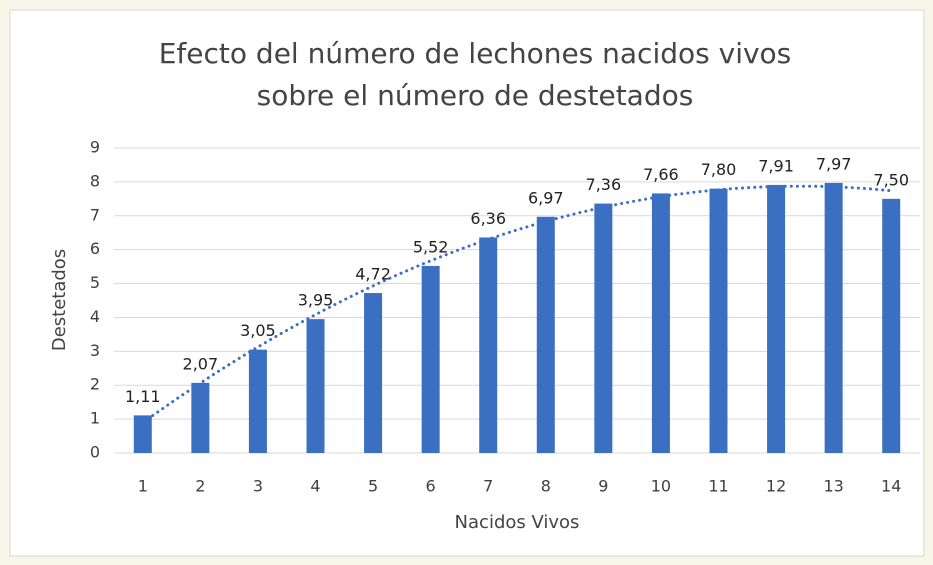 The image size is (933, 565). Describe the element at coordinates (776, 165) in the screenshot. I see `value-label: 7,91` at that location.